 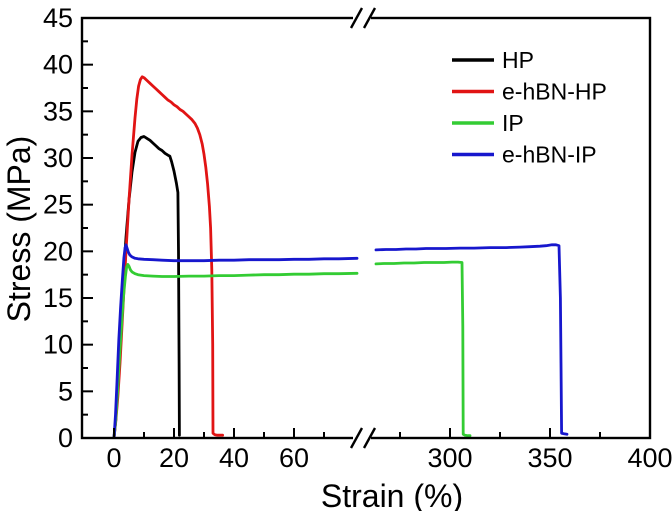 I want to click on x-tick-label: 400, so click(x=649, y=458).